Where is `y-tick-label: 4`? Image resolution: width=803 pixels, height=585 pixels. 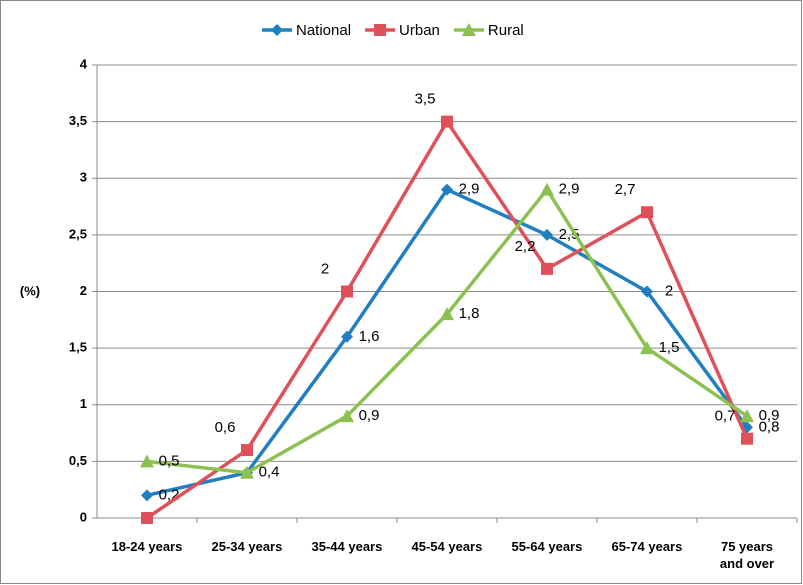
y-tick-label: 4 is located at coordinates (84, 63).